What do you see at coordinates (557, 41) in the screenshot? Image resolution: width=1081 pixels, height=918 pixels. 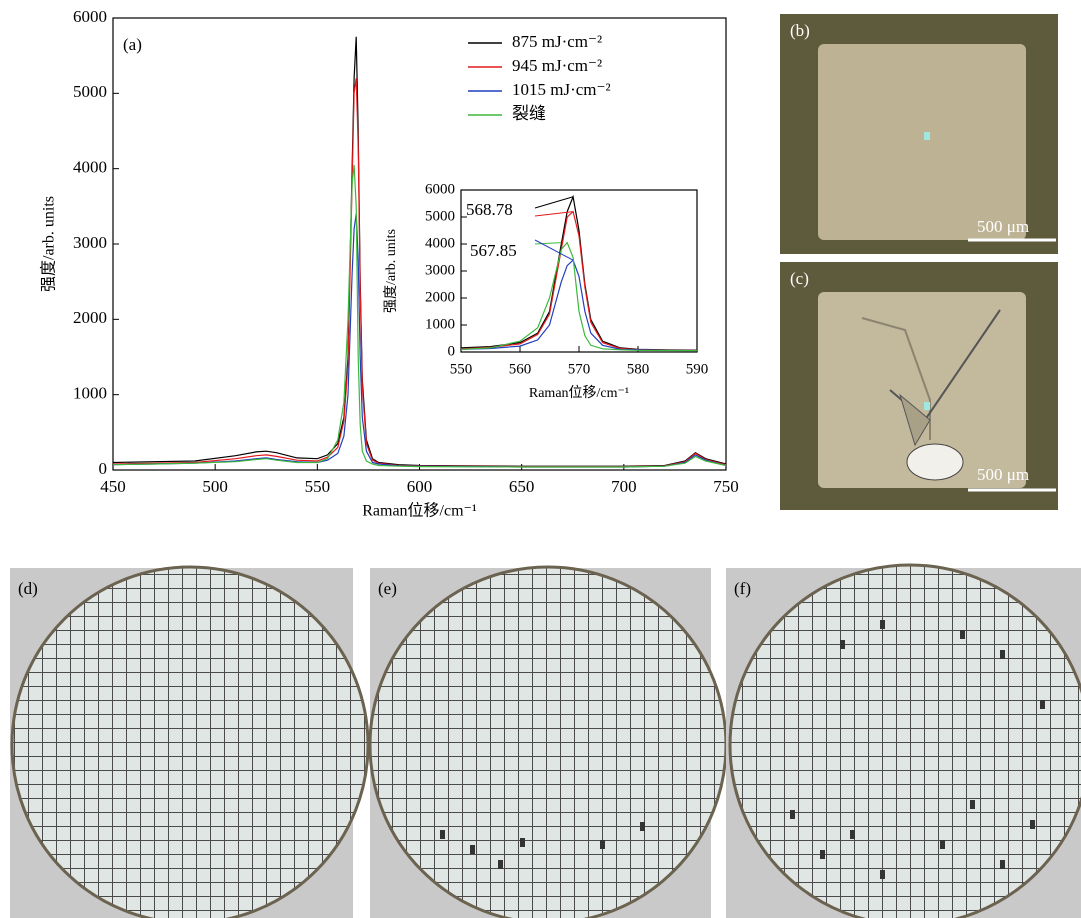 I see `legend-label: 875 mJ·cm⁻²` at bounding box center [557, 41].